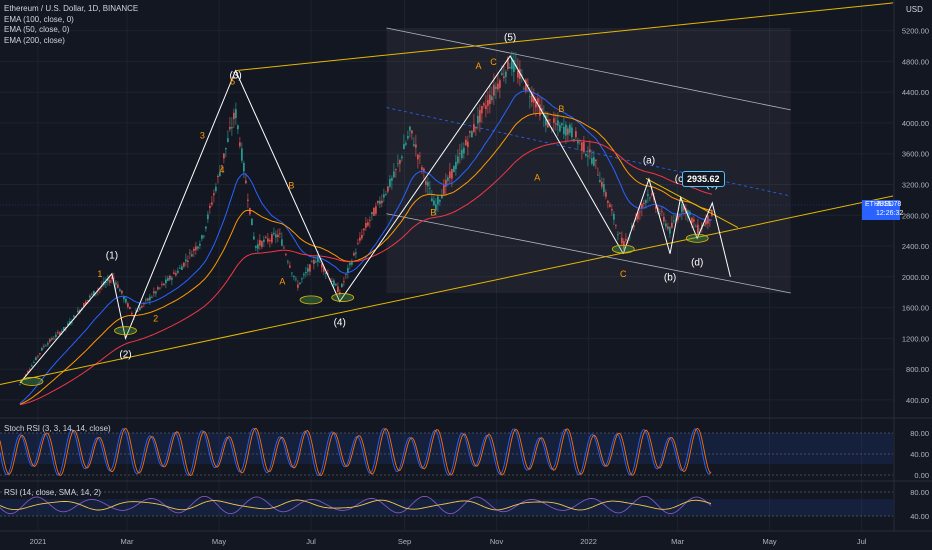 This screenshot has width=932, height=550. What do you see at coordinates (649, 161) in the screenshot?
I see `wave-label: (a)` at bounding box center [649, 161].